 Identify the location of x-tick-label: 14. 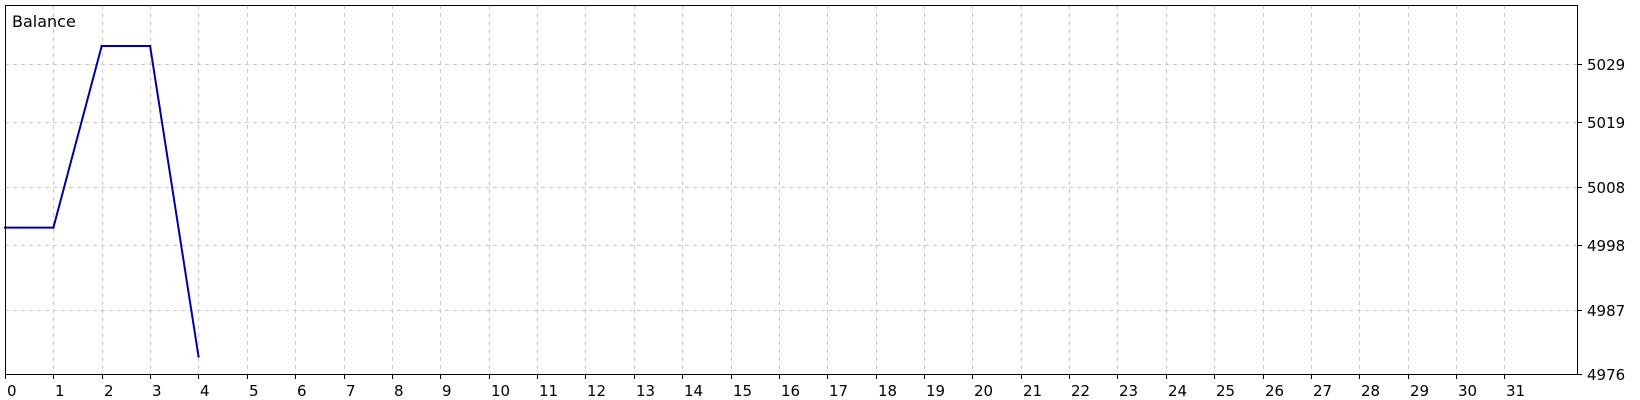
(693, 391).